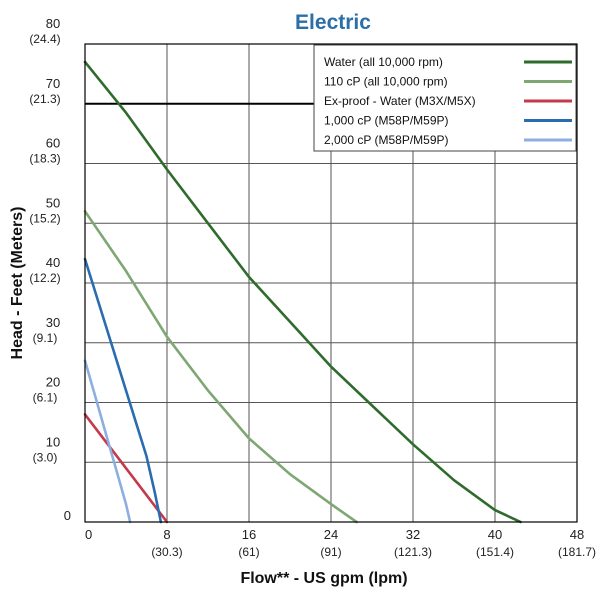  I want to click on x-tick-label: 32, so click(413, 534).